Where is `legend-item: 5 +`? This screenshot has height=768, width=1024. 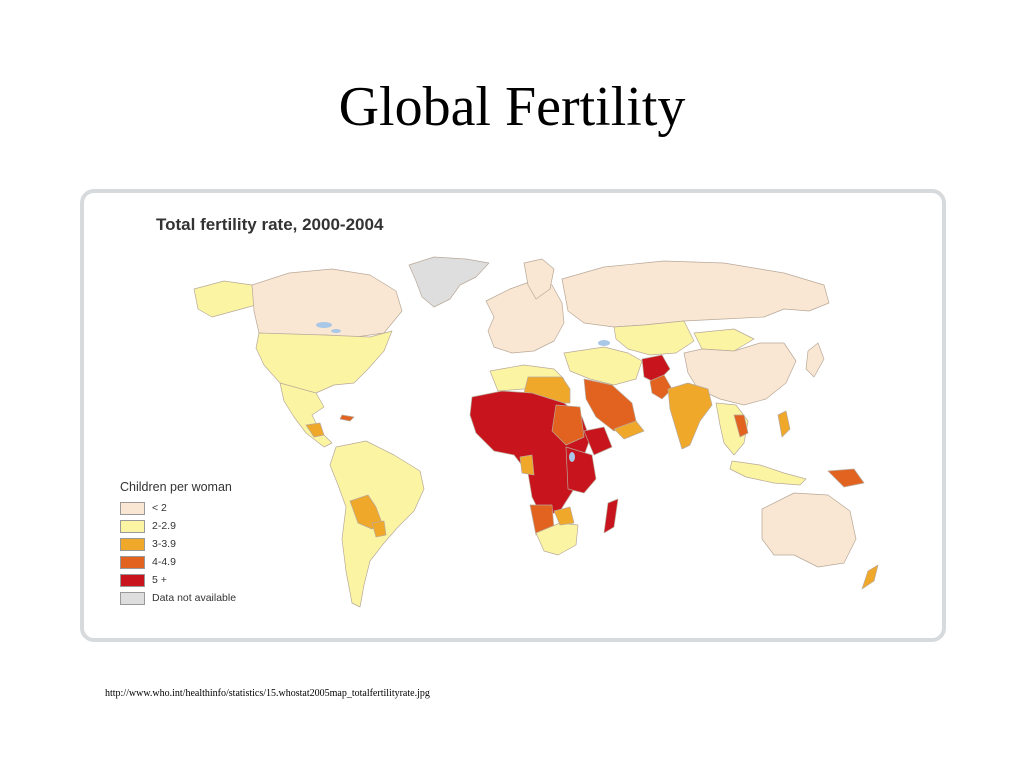
legend-item: 5 + is located at coordinates (178, 580).